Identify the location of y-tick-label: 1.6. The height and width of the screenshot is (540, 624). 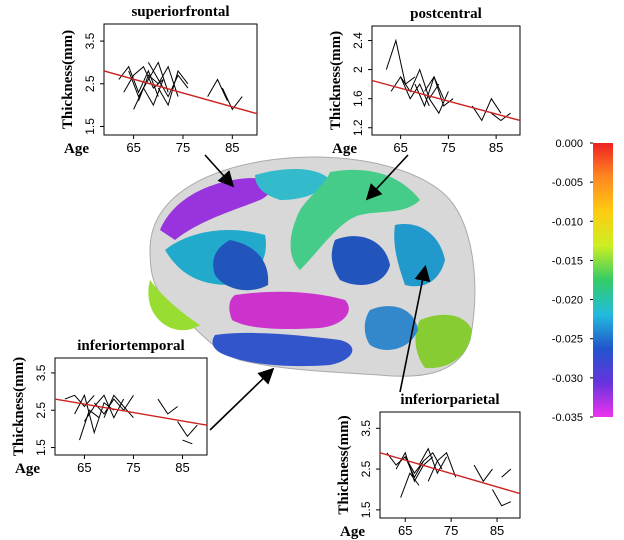
(358, 98).